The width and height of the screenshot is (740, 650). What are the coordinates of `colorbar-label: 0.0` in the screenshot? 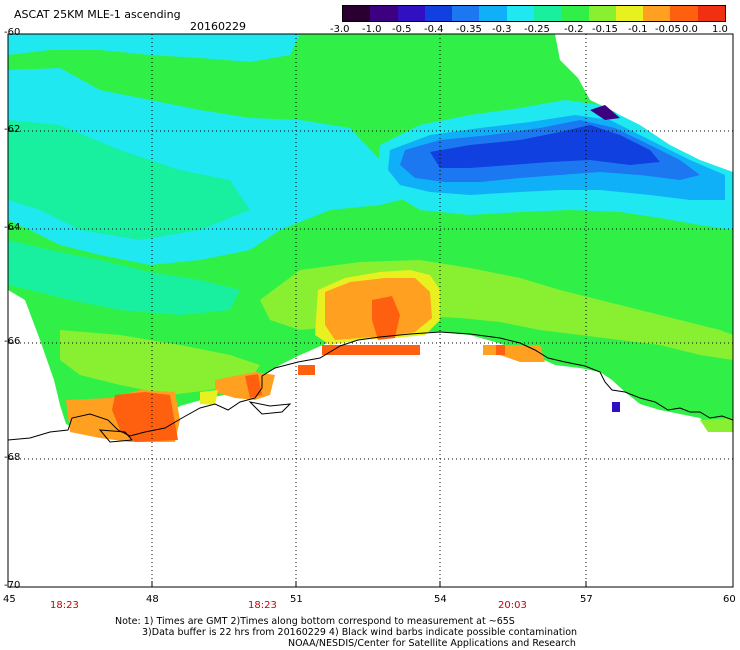 It's located at (690, 29).